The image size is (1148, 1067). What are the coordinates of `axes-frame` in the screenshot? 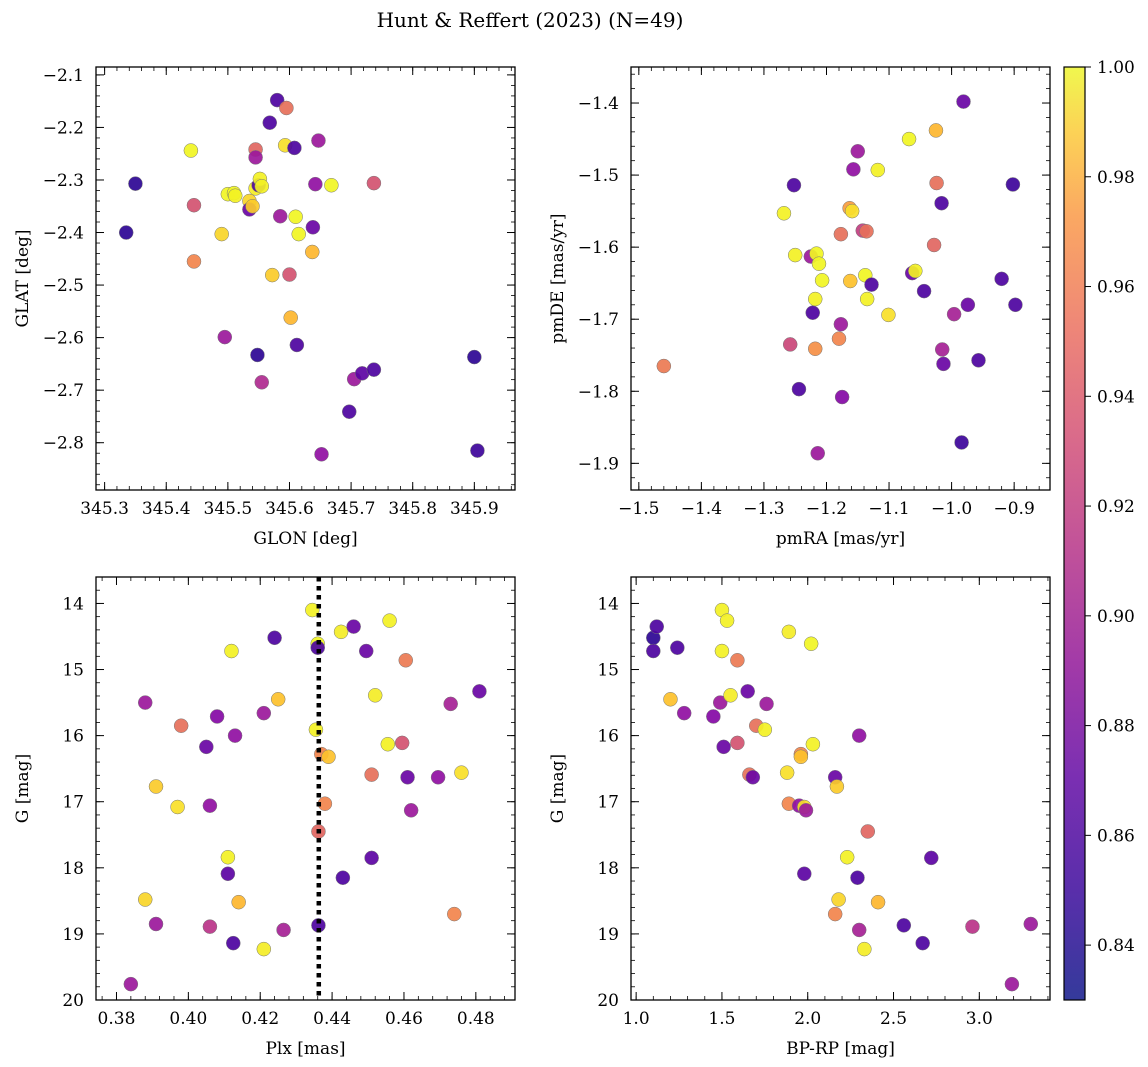 It's located at (840, 278).